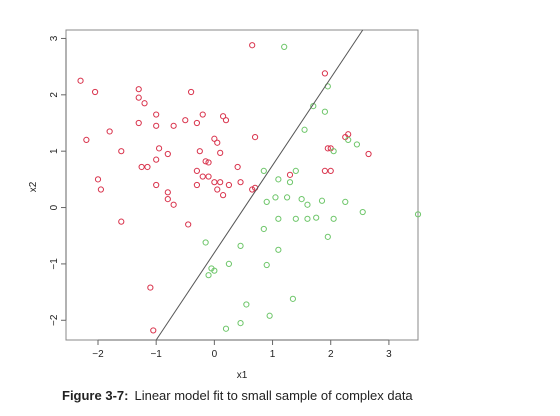  Describe the element at coordinates (33, 186) in the screenshot. I see `y-axis-label: x2` at that location.